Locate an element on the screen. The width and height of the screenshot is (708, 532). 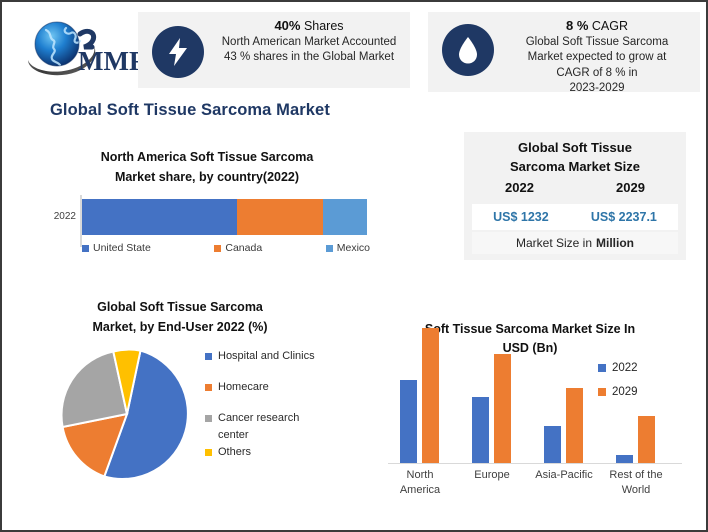
stacked-bar-plot: 2022 United State Canada Mexico is located at coordinates (207, 226).